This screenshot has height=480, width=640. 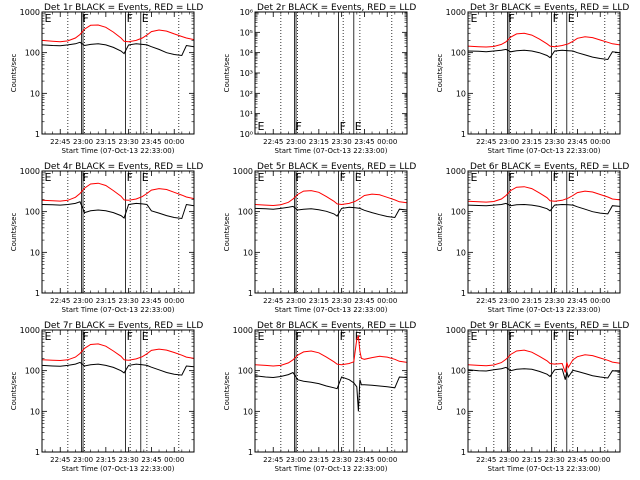 What do you see at coordinates (123, 167) in the screenshot?
I see `panel-title: Det 4r BLACK = Events, RED = LLD` at bounding box center [123, 167].